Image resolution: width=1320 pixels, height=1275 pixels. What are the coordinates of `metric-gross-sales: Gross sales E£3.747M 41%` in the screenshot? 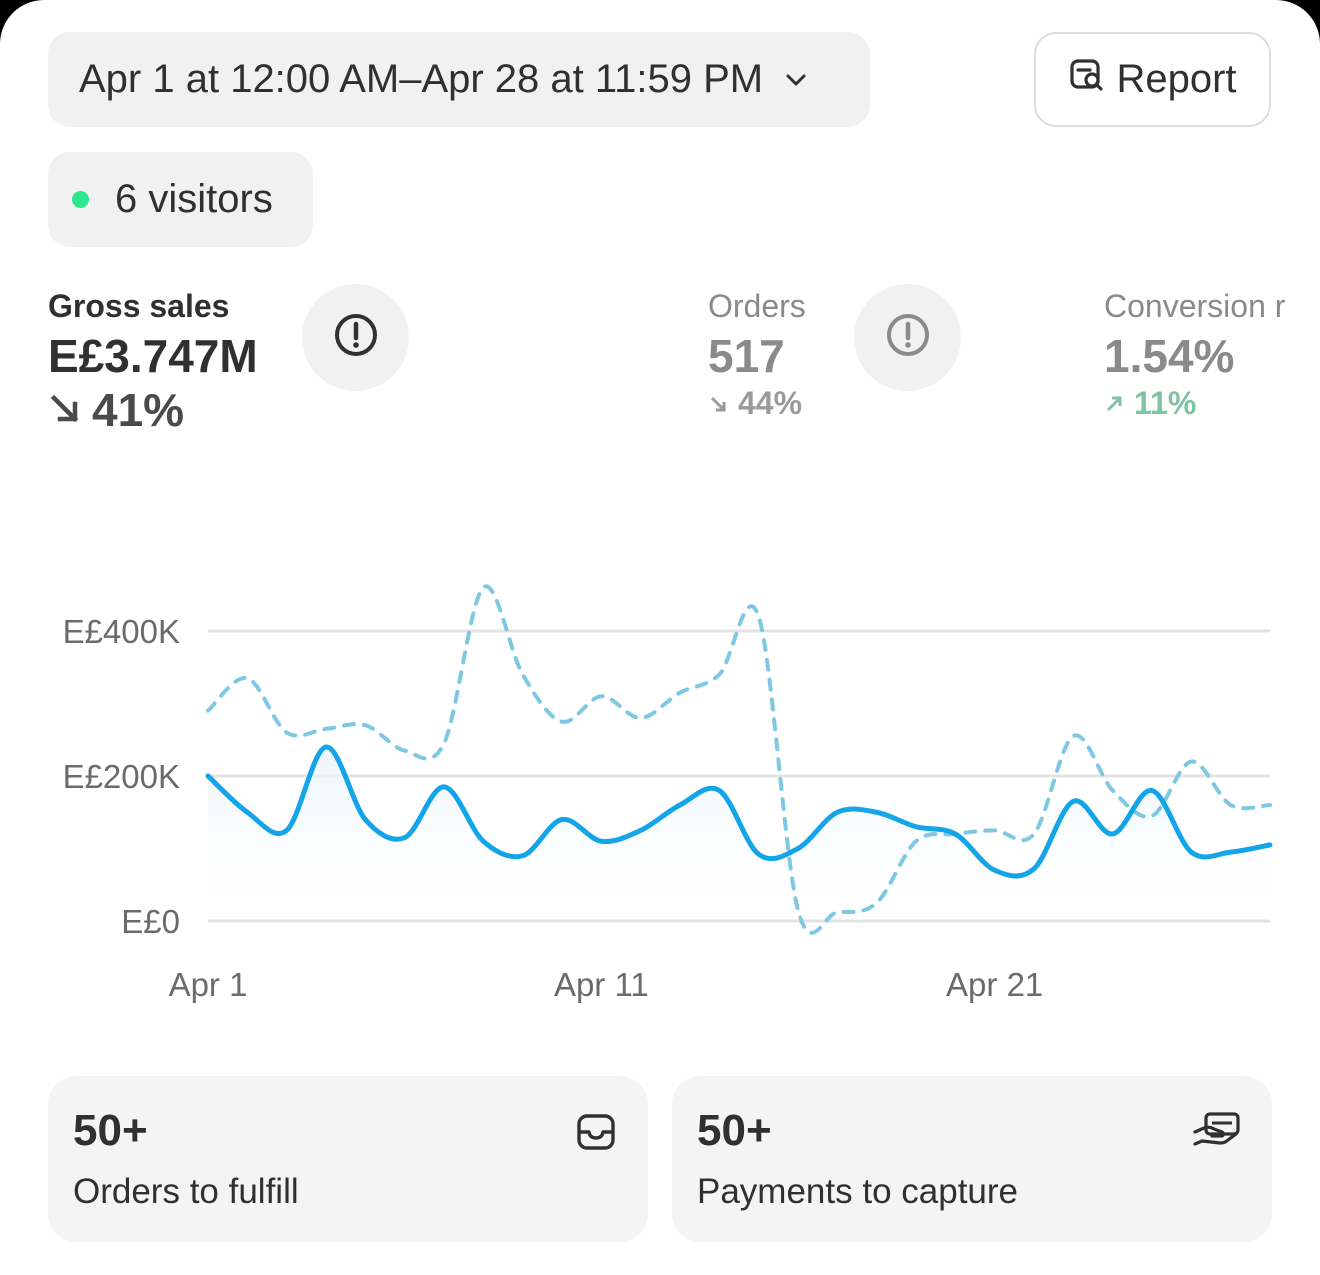 It's located at (153, 362).